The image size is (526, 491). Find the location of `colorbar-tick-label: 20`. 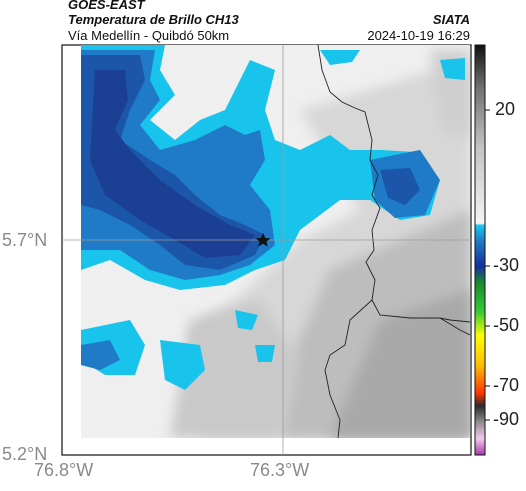

colorbar-tick-label: 20 is located at coordinates (505, 109).